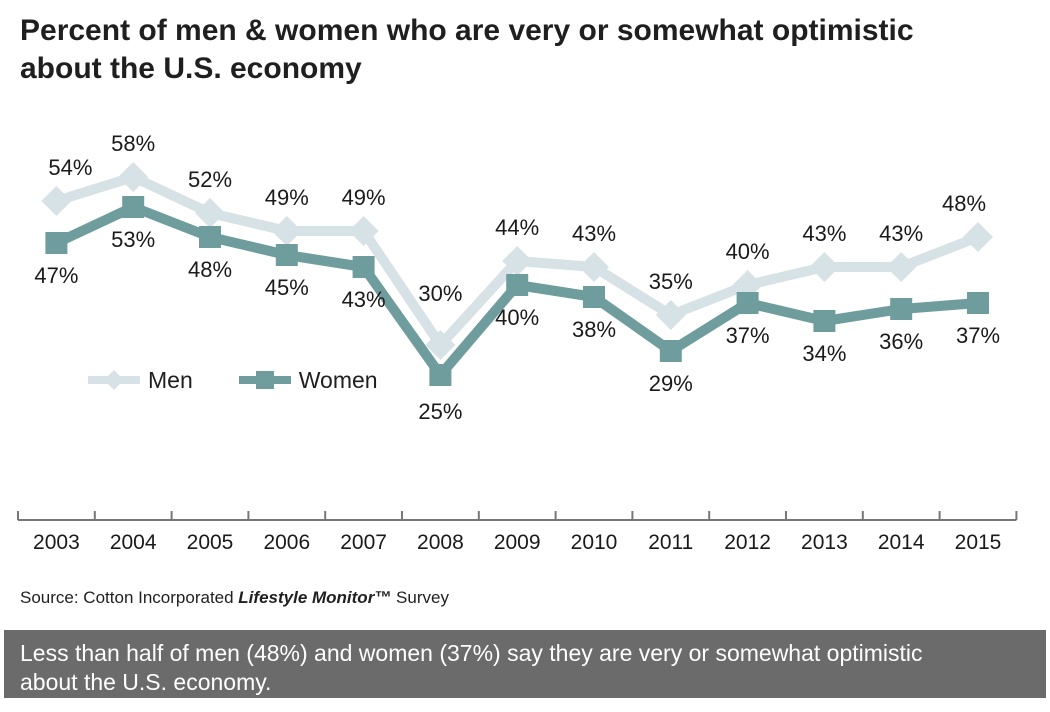 The width and height of the screenshot is (1050, 712). Describe the element at coordinates (440, 542) in the screenshot. I see `year-tick-label: 2008` at that location.